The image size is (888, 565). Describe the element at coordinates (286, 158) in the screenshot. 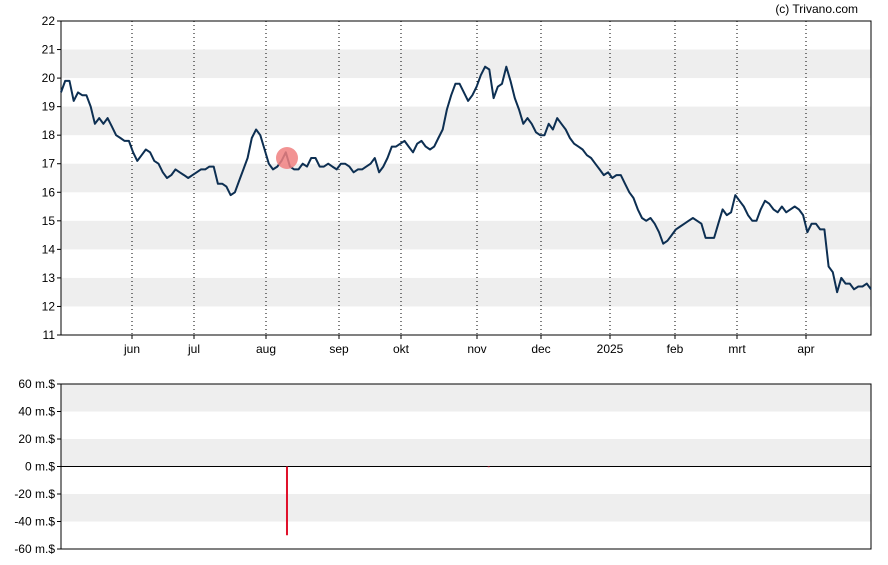

I see `event-marker` at that location.